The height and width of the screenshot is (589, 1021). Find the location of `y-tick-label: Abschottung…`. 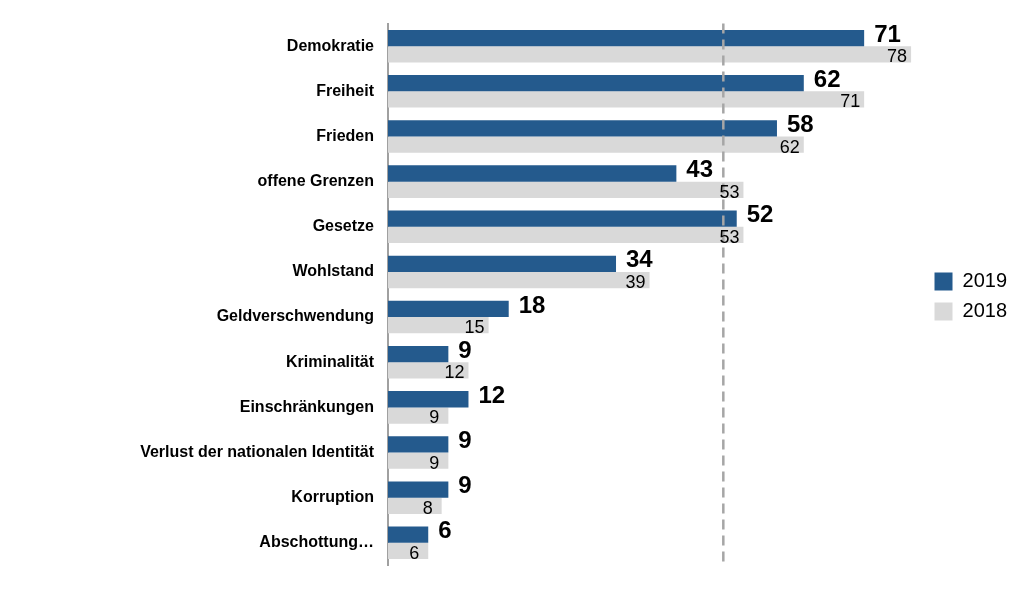

y-tick-label: Abschottung… is located at coordinates (316, 542).